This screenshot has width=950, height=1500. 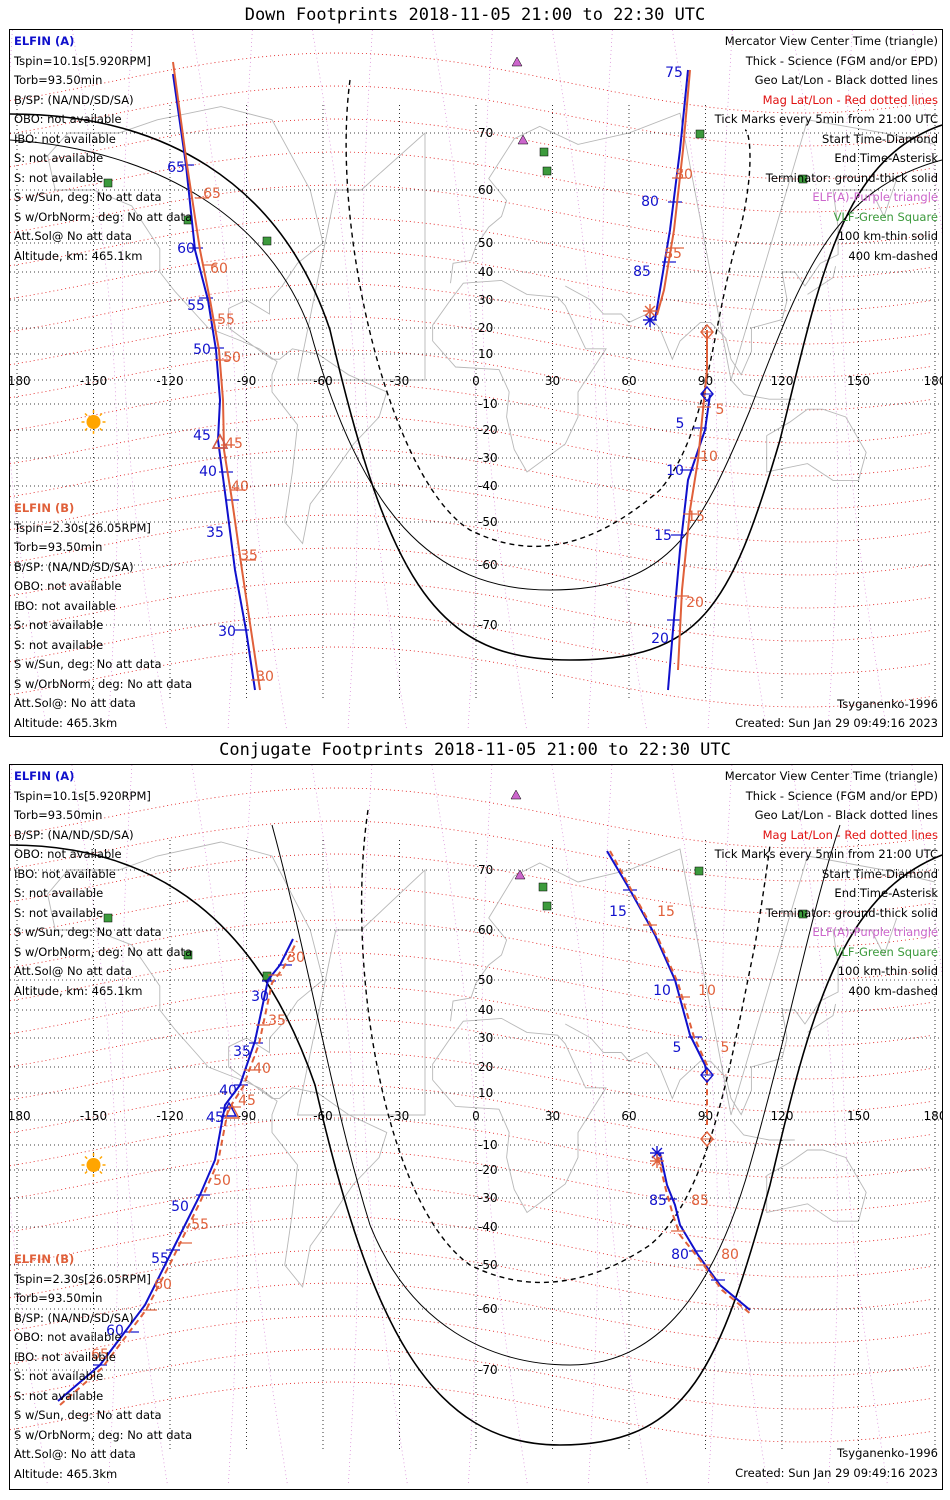 I want to click on track-time-label: 30, so click(x=296, y=958).